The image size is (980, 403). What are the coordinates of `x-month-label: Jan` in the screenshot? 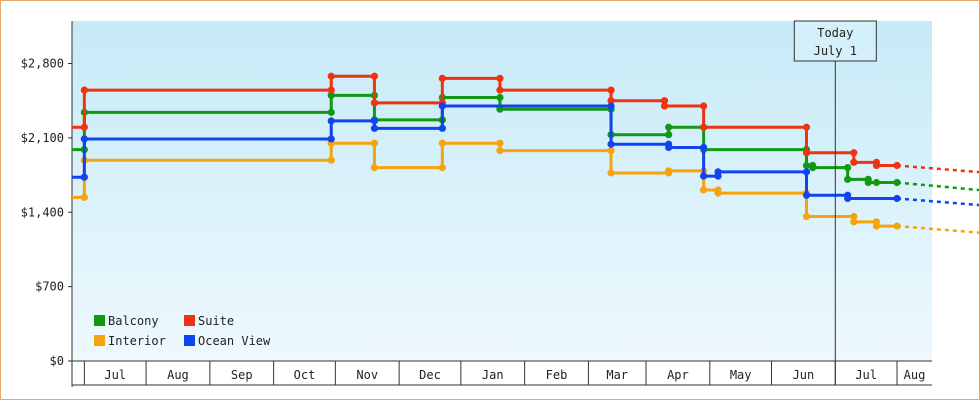 It's located at (493, 375).